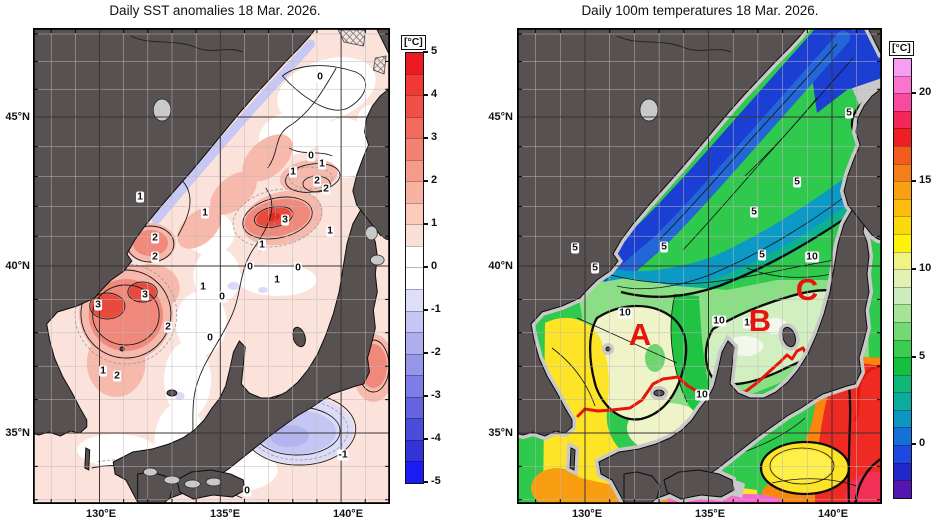  What do you see at coordinates (649, 110) in the screenshot?
I see `lake` at bounding box center [649, 110].